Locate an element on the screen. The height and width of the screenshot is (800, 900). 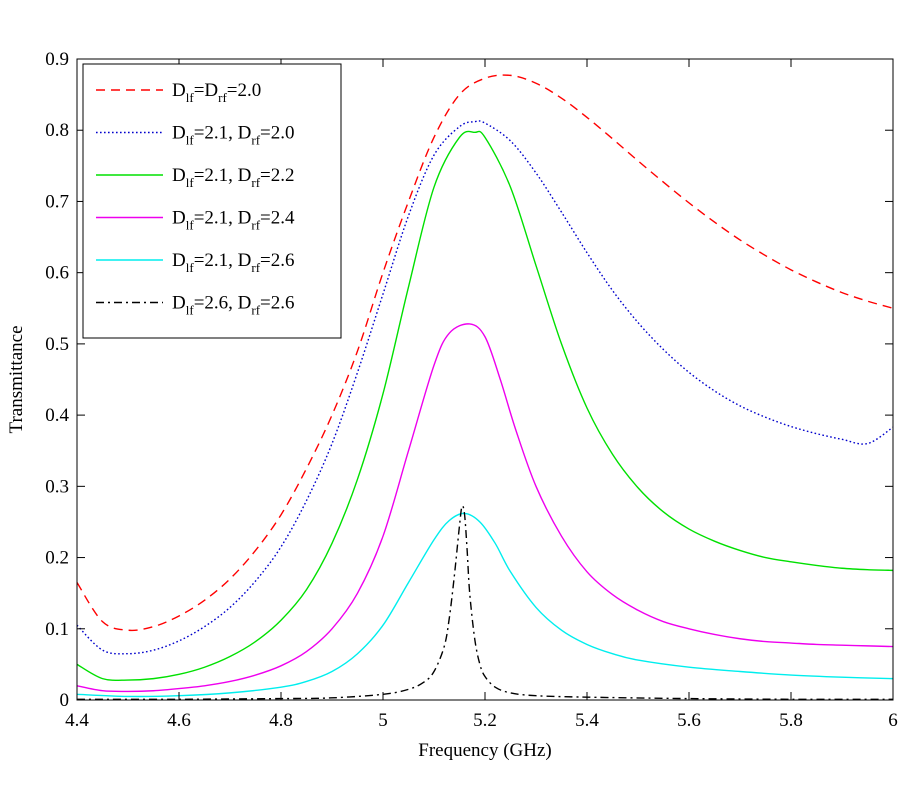
y-tick-label: 0.3 is located at coordinates (57, 486).